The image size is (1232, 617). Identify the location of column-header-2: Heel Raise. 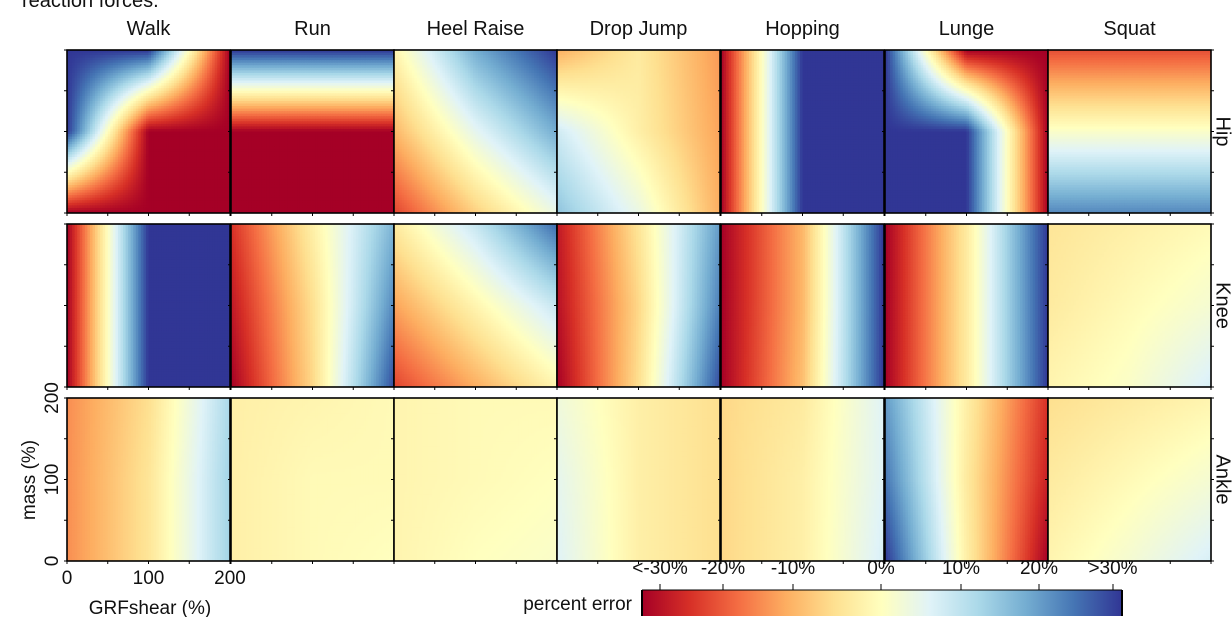
(476, 29).